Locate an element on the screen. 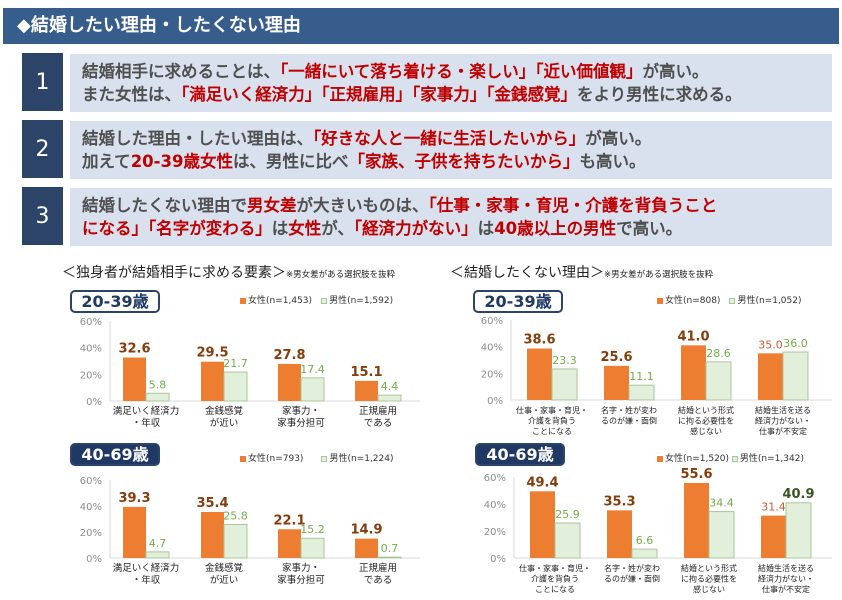 This screenshot has height=600, width=842. data-label-female: 38.6 is located at coordinates (539, 340).